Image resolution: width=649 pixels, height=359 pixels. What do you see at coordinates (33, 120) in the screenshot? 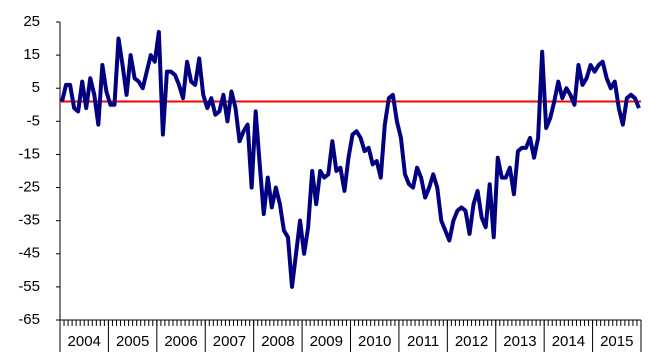
I see `y-tick-label: -5` at bounding box center [33, 120].